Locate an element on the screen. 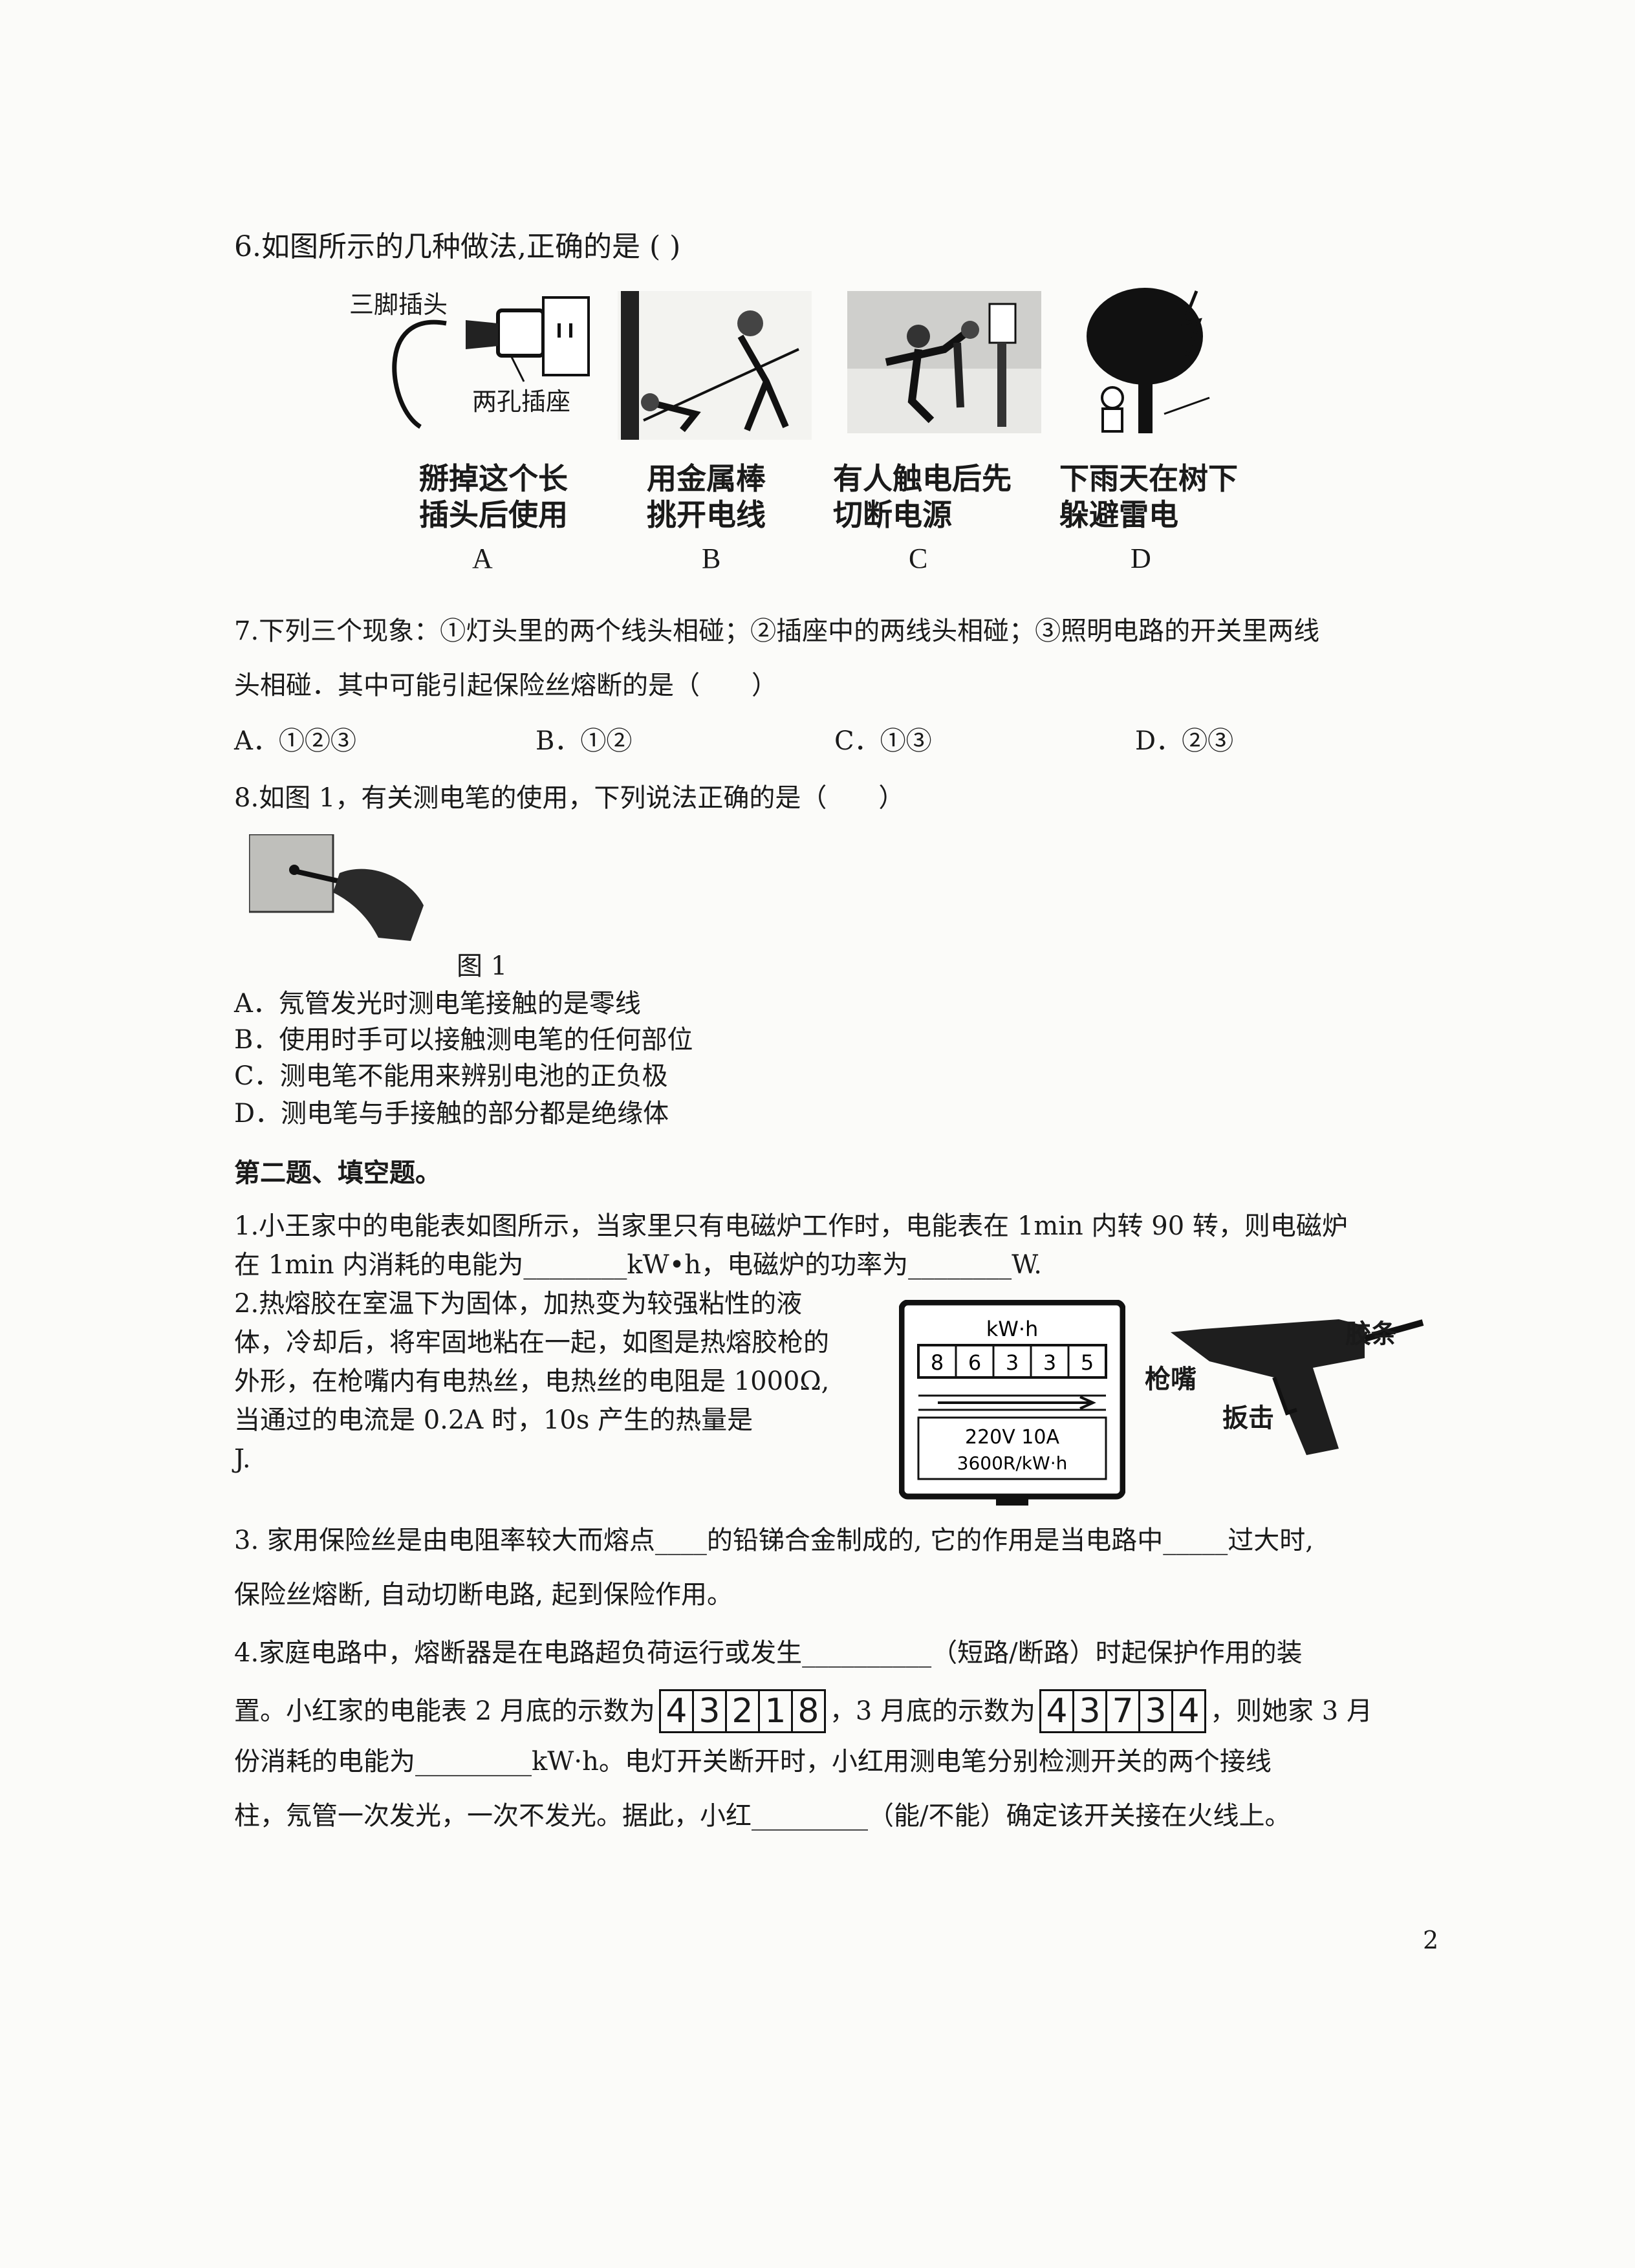  option-letter-c: C is located at coordinates (918, 558).